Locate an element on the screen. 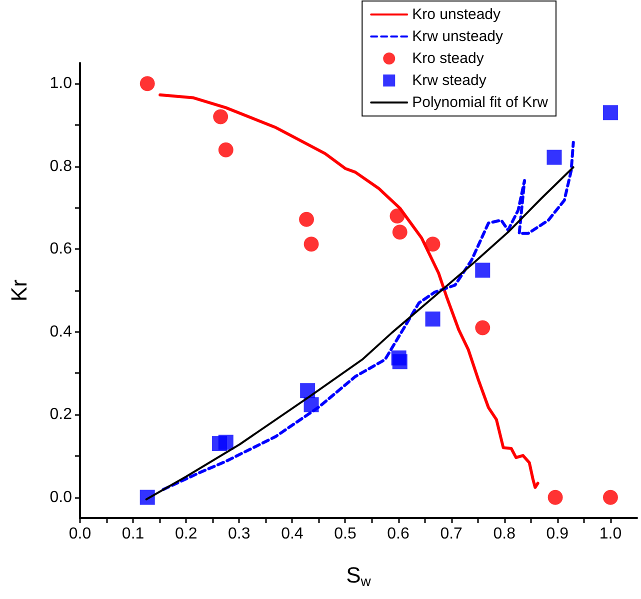 The image size is (641, 599). y-tick-label: 1.0 is located at coordinates (61, 83).